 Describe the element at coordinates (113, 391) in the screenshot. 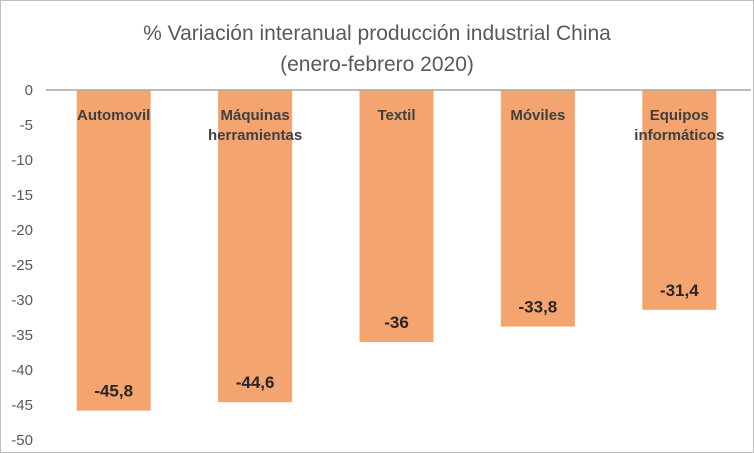

I see `value-label: -45,8` at that location.